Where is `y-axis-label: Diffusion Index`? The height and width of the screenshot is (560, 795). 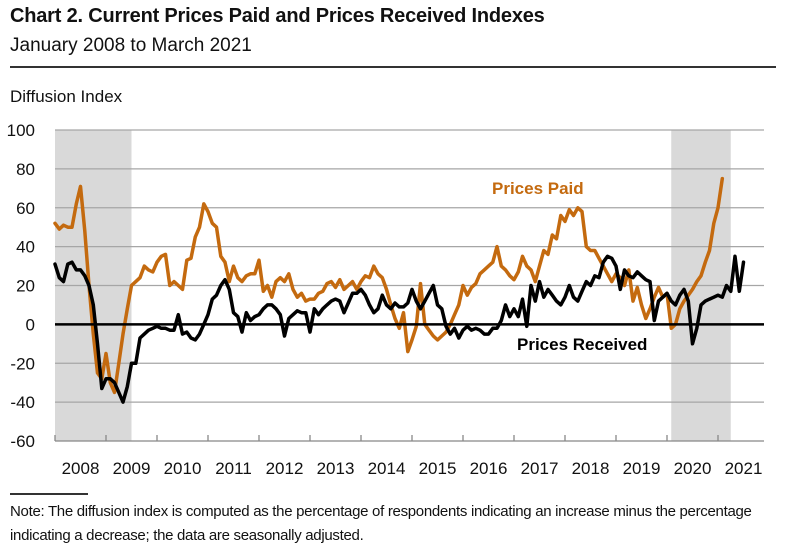
y-axis-label: Diffusion Index is located at coordinates (66, 96).